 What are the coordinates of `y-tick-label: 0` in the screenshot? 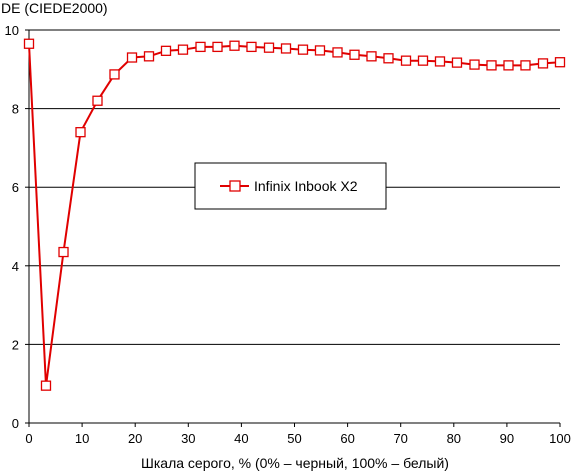 It's located at (15, 423).